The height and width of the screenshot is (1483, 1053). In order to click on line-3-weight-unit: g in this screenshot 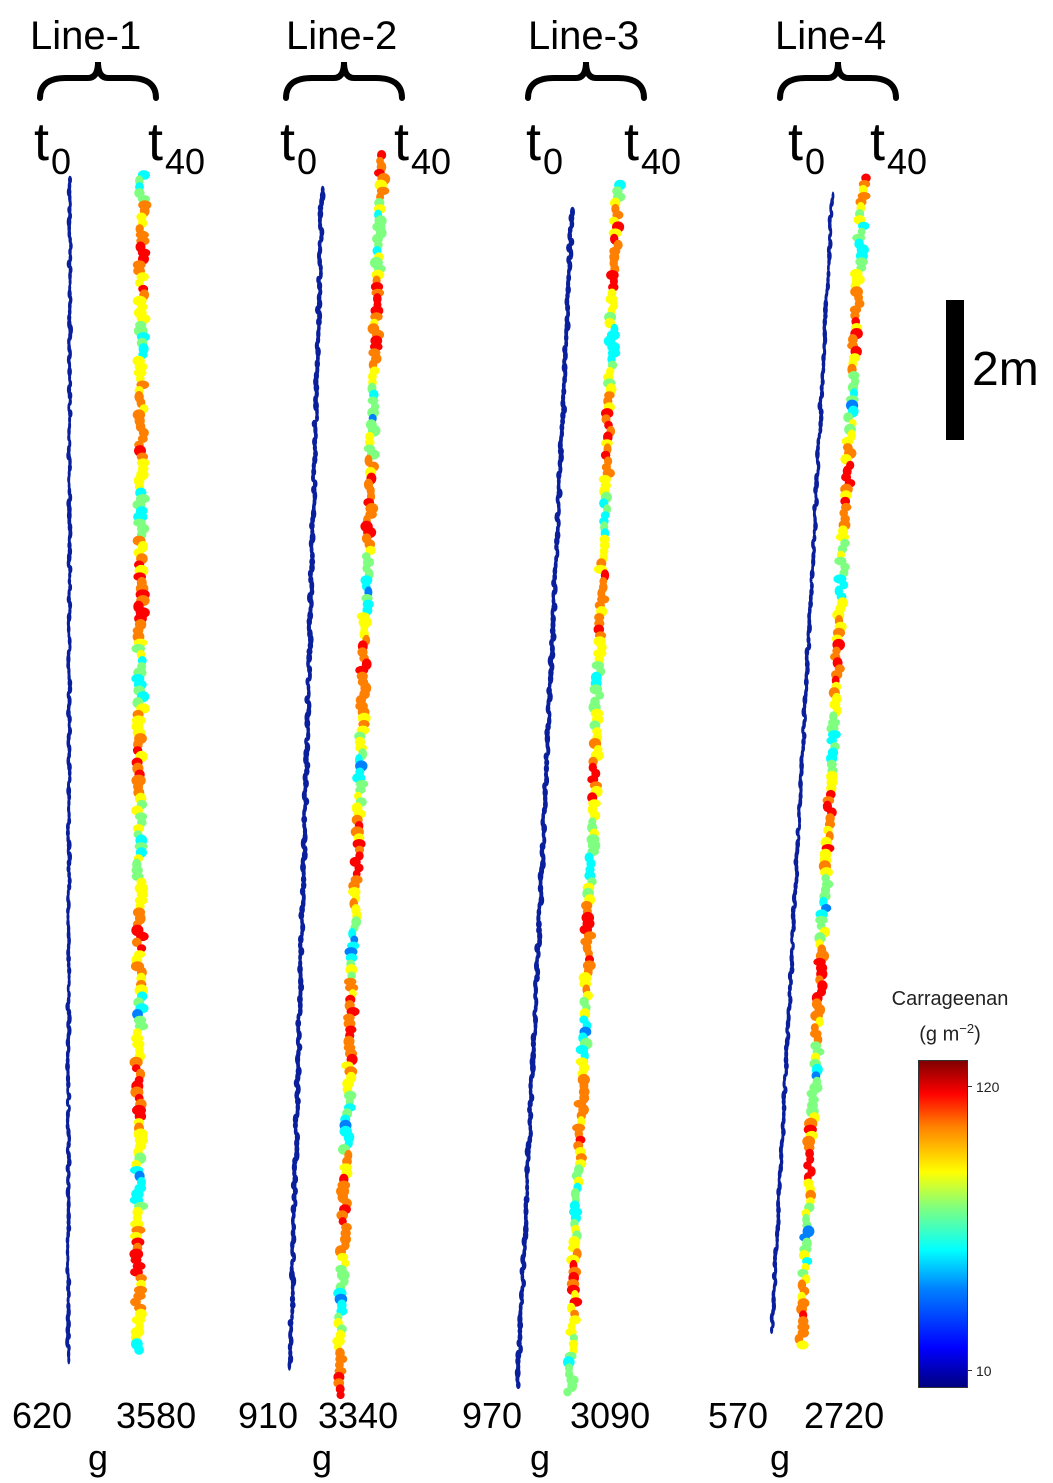, I will do `click(540, 1457)`.